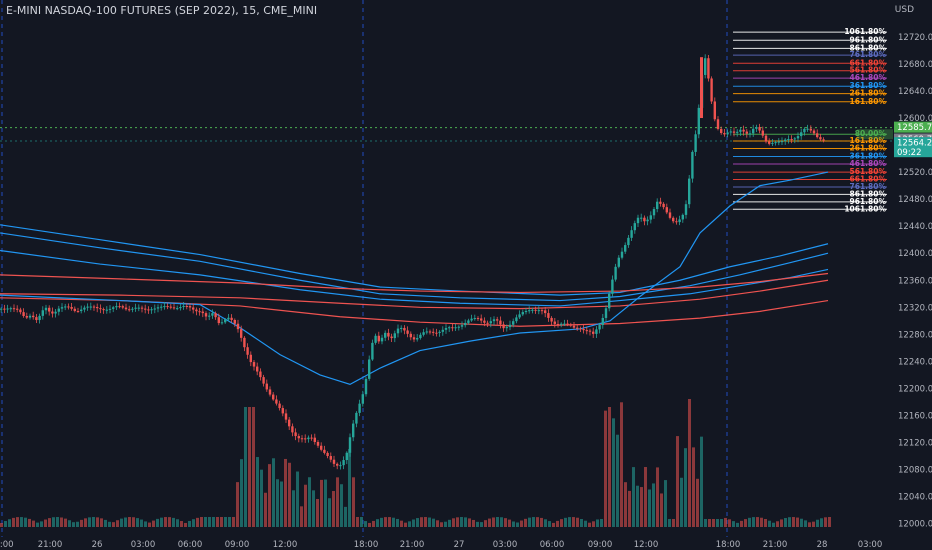 The width and height of the screenshot is (932, 550). I want to click on time-tick-label: 21:00, so click(412, 545).